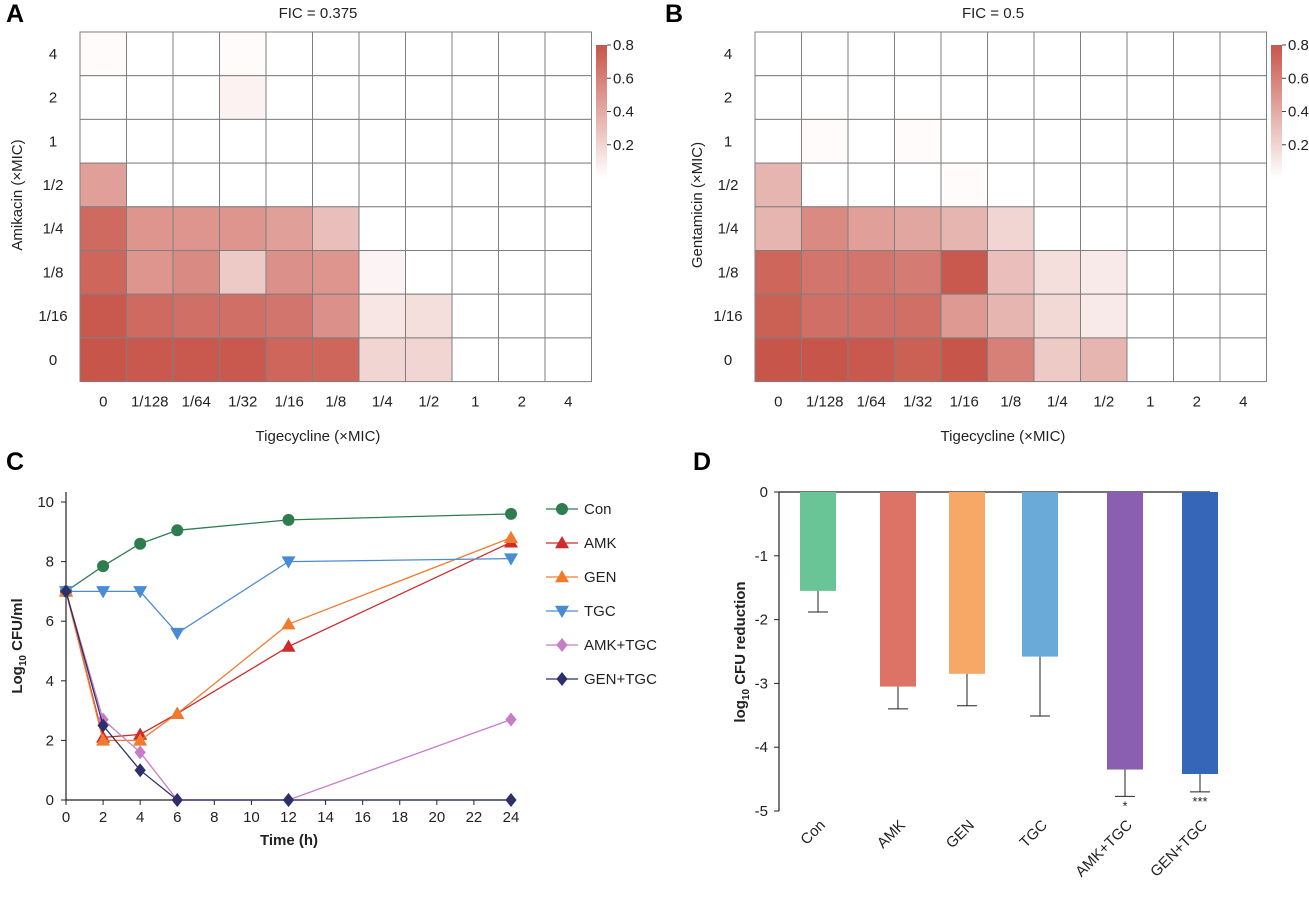 This screenshot has height=906, width=1309. What do you see at coordinates (288, 639) in the screenshot?
I see `series-line-gen` at bounding box center [288, 639].